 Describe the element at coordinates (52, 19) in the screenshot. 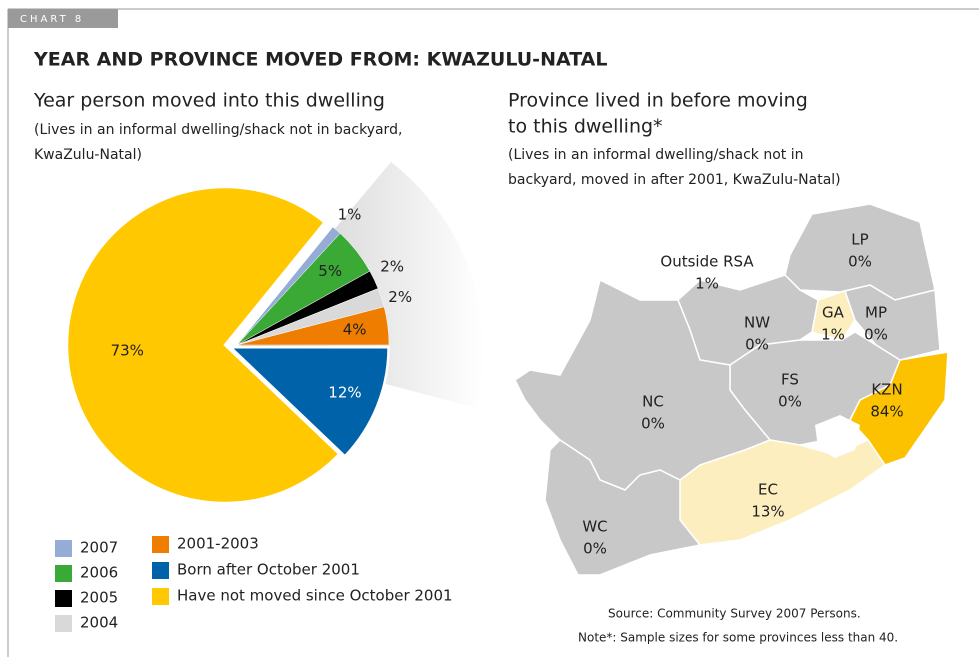

I see `chart-label: CHART 8` at that location.